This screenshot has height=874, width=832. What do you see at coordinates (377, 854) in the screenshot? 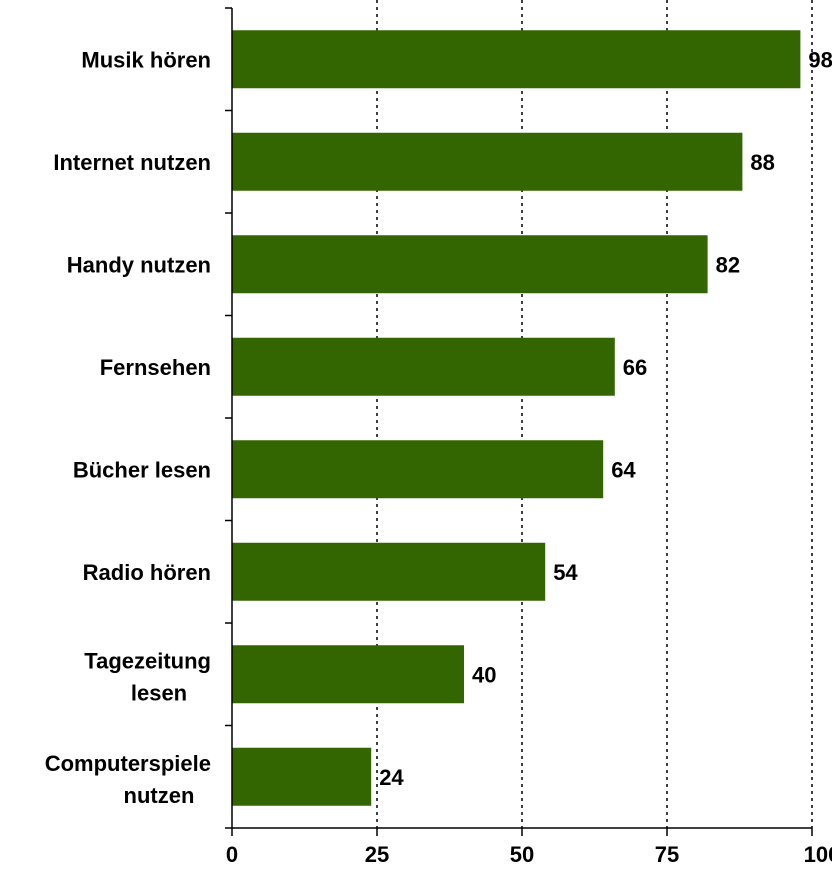
I see `x-tick-label-25: 25` at bounding box center [377, 854].